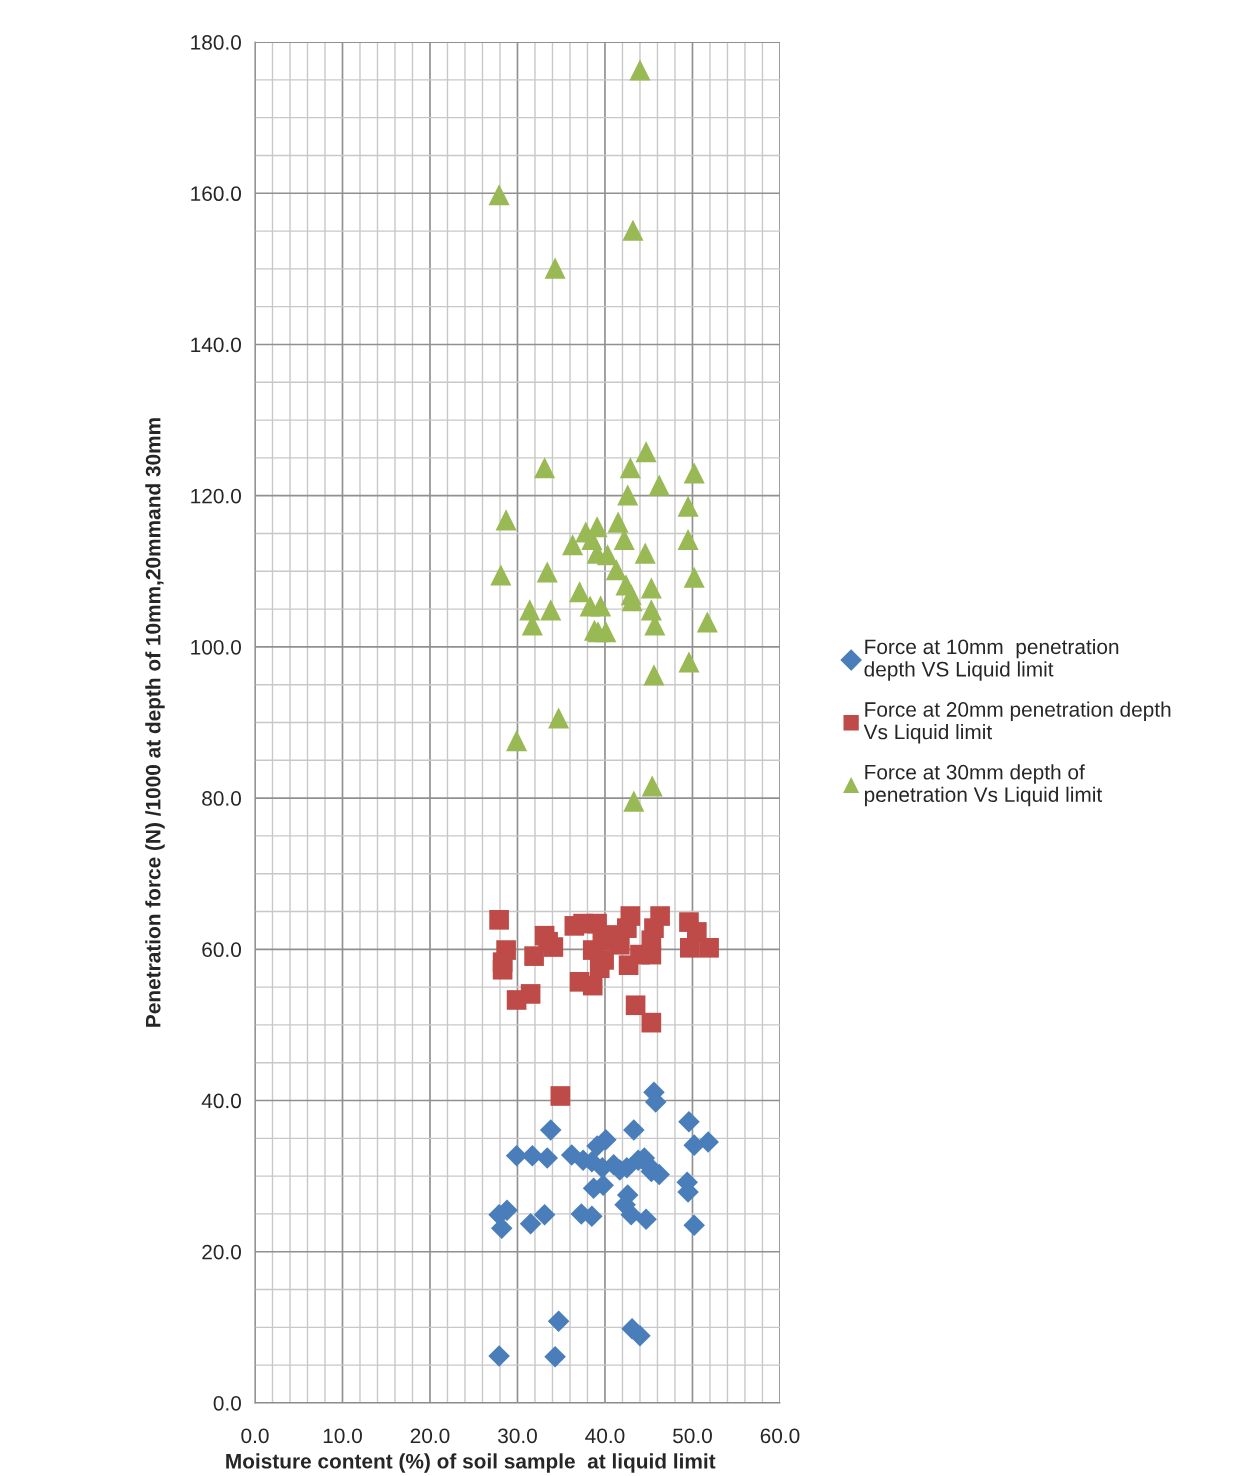 This screenshot has width=1258, height=1476. Describe the element at coordinates (342, 1436) in the screenshot. I see `x-tick-label: 10.0` at that location.